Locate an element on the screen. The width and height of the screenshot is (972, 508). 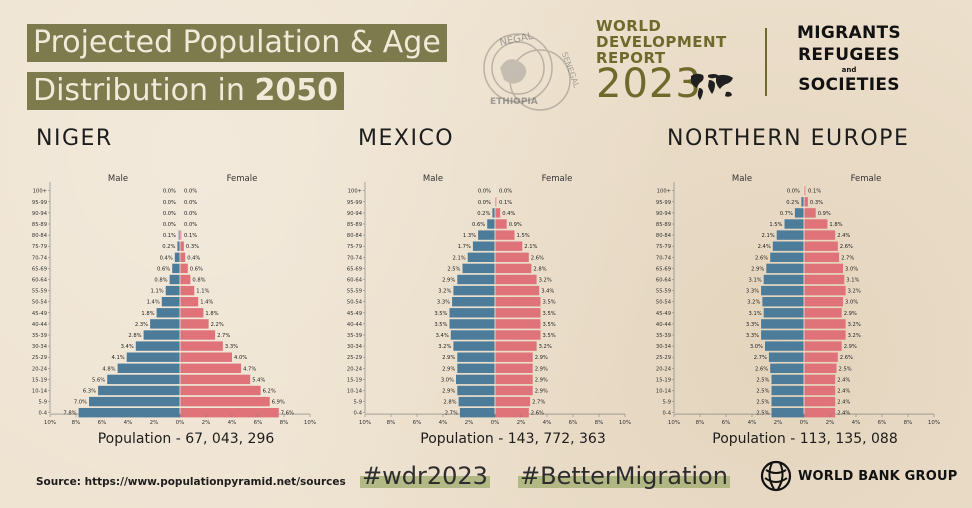
age-group-label: 45-49 is located at coordinates (39, 314).